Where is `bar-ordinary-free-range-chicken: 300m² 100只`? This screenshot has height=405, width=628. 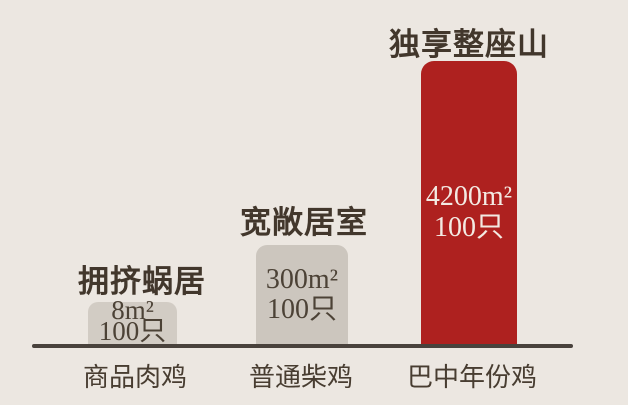
bar-ordinary-free-range-chicken: 300m² 100只 is located at coordinates (302, 296).